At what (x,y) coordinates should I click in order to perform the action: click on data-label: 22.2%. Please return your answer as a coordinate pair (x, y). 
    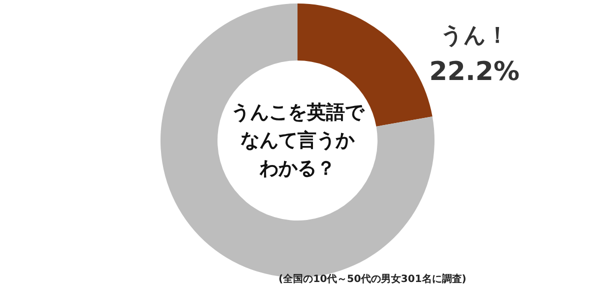
    Looking at the image, I should click on (474, 72).